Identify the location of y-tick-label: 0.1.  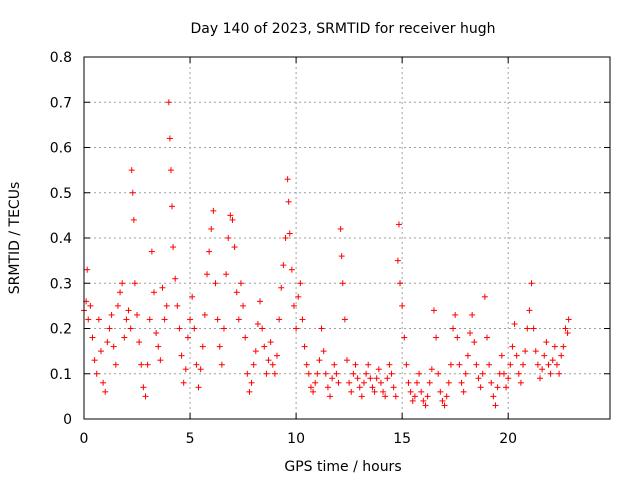
(61, 375).